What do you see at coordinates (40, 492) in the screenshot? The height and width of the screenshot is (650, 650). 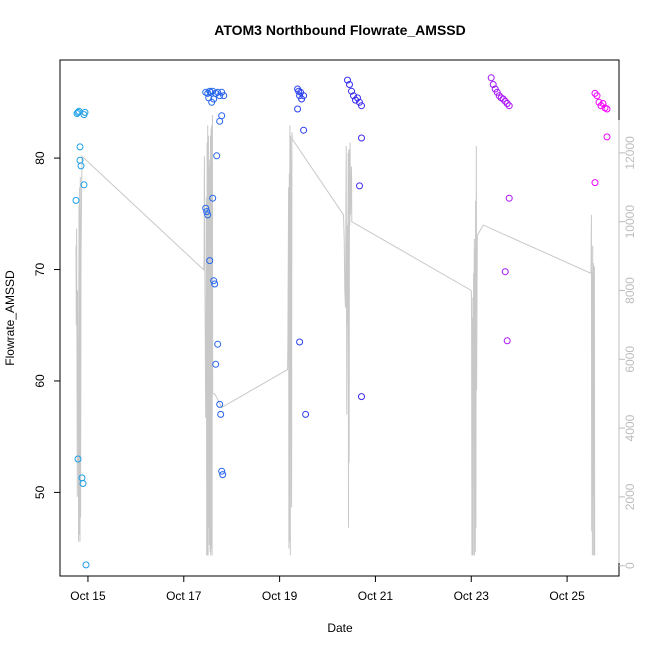 I see `y-tick-label: 50` at bounding box center [40, 492].